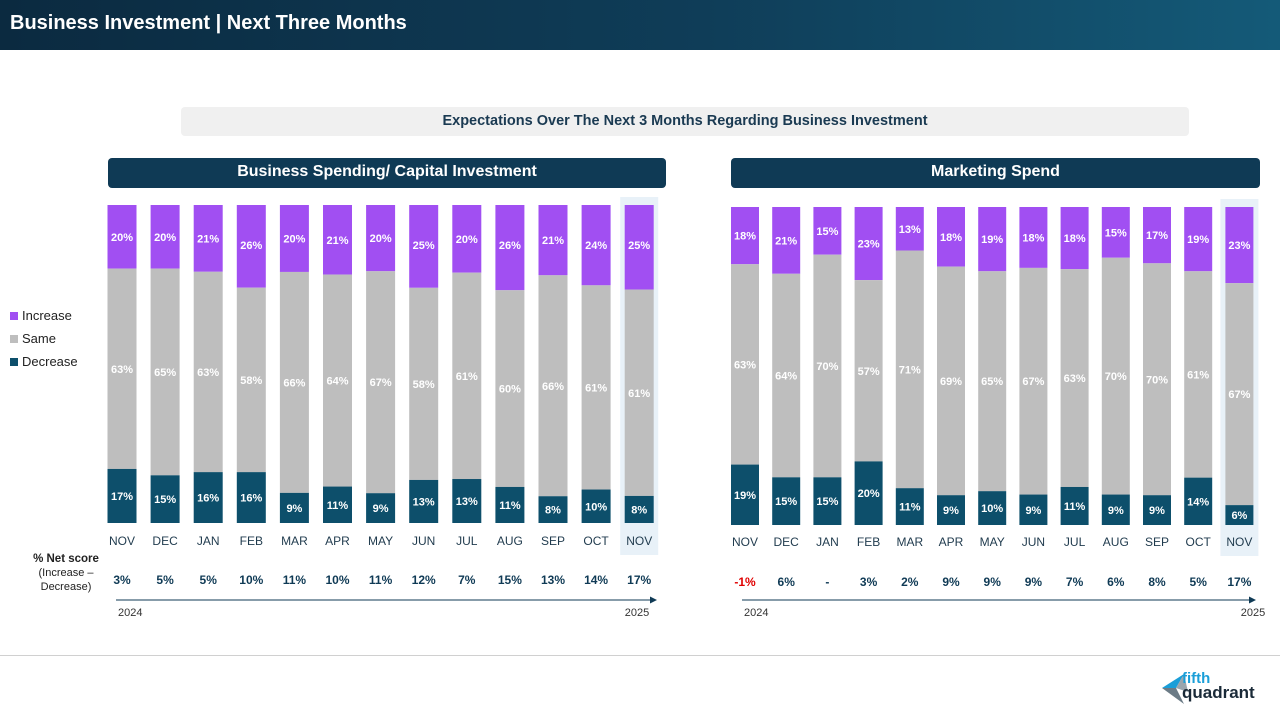 The height and width of the screenshot is (720, 1280). Describe the element at coordinates (44, 338) in the screenshot. I see `legend-item-same: Same` at that location.